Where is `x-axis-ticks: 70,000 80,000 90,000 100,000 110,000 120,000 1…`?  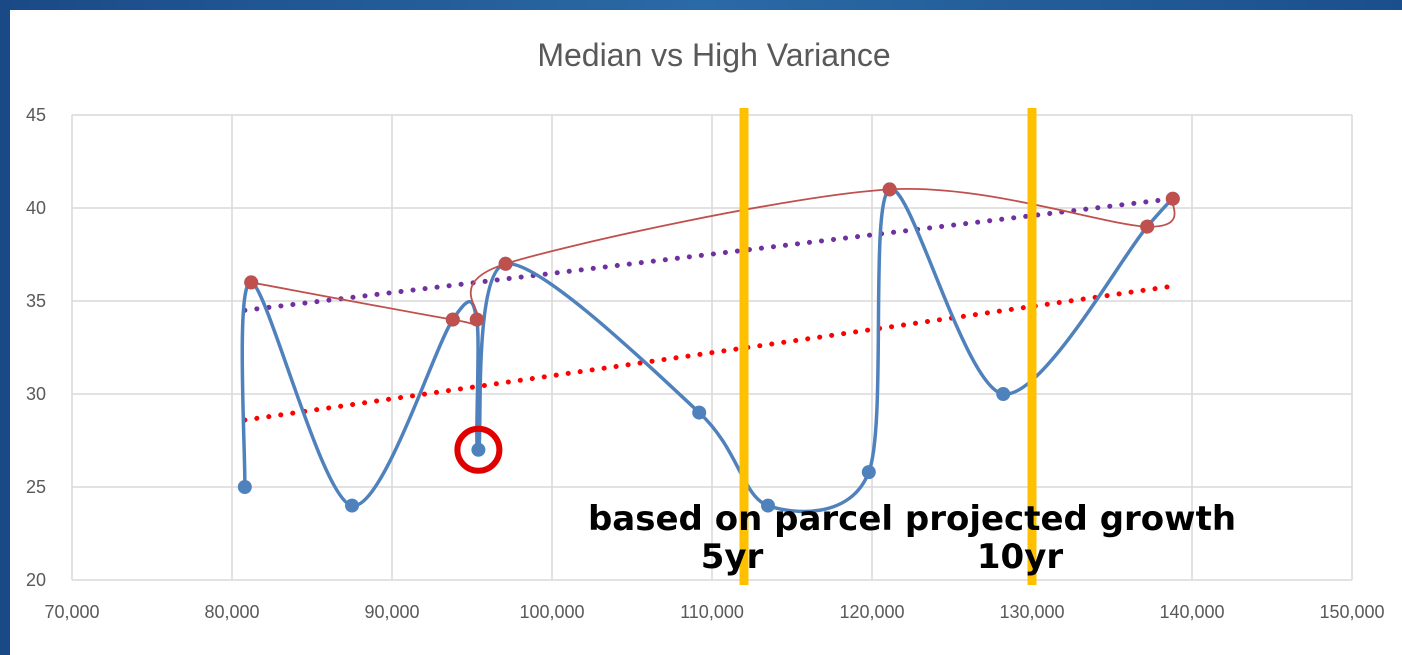
x-axis-ticks: 70,000 80,000 90,000 100,000 110,000 120,000 1… is located at coordinates (714, 612).